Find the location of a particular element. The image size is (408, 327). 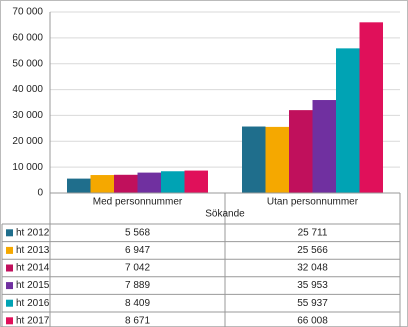

table-value: 66 008 is located at coordinates (312, 320).